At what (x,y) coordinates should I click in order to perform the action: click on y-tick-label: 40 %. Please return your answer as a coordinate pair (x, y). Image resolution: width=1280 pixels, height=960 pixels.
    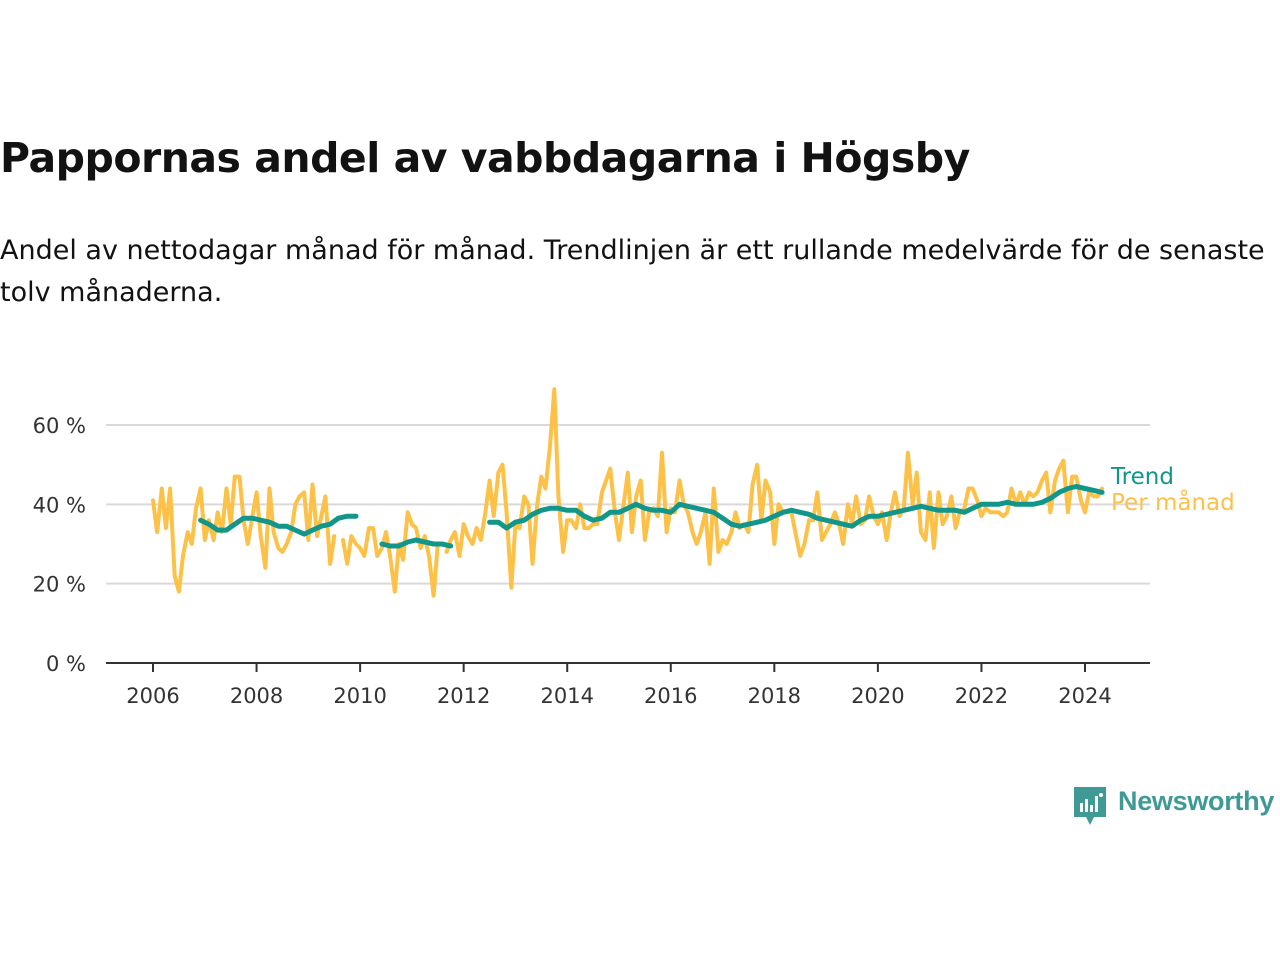
    Looking at the image, I should click on (59, 505).